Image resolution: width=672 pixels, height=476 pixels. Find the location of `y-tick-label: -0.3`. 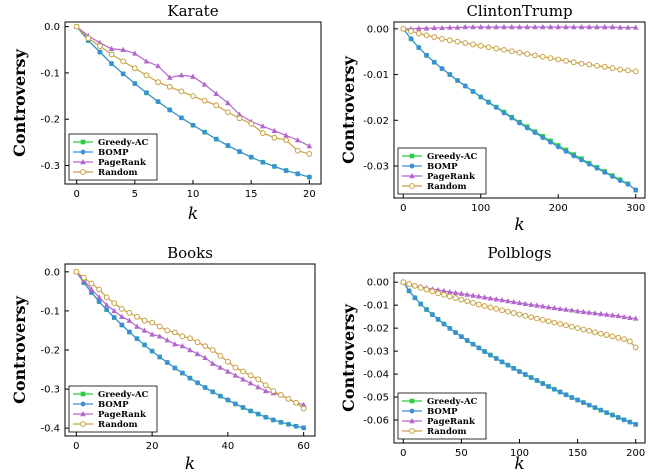

y-tick-label: -0.3 is located at coordinates (50, 166).